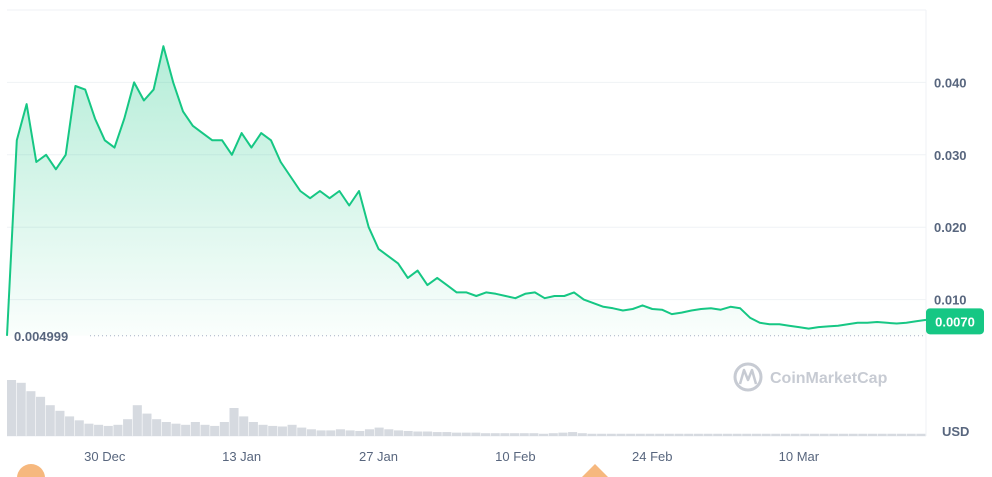 Image resolution: width=992 pixels, height=477 pixels. What do you see at coordinates (955, 431) in the screenshot?
I see `currency-label: USD` at bounding box center [955, 431].